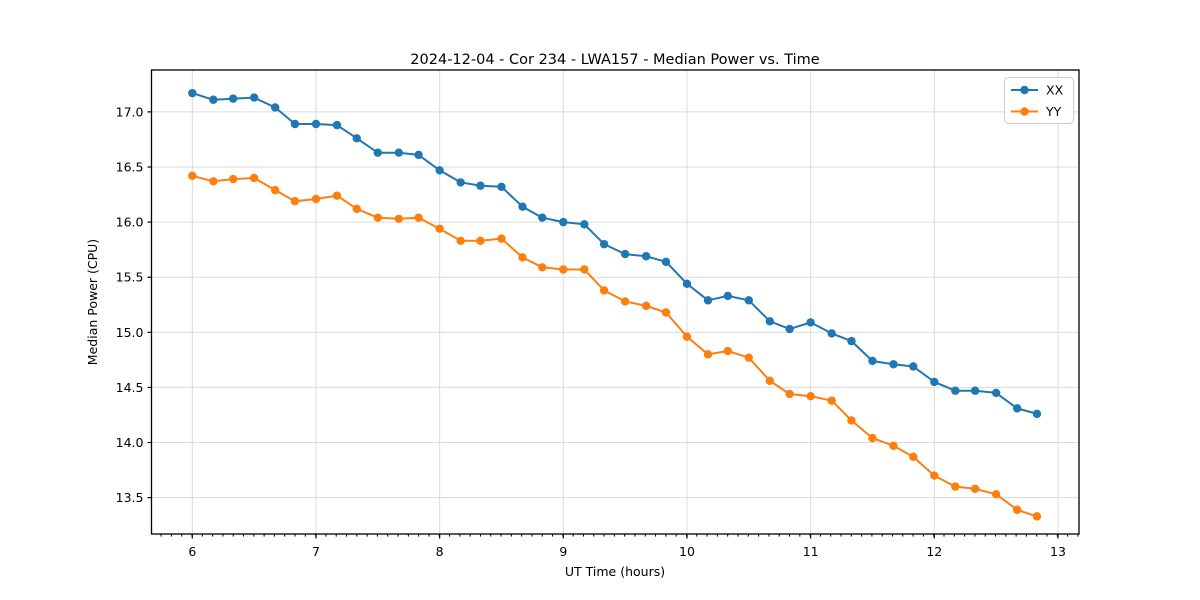 The width and height of the screenshot is (1200, 600). Describe the element at coordinates (130, 166) in the screenshot. I see `y-tick-label: 16.5` at that location.